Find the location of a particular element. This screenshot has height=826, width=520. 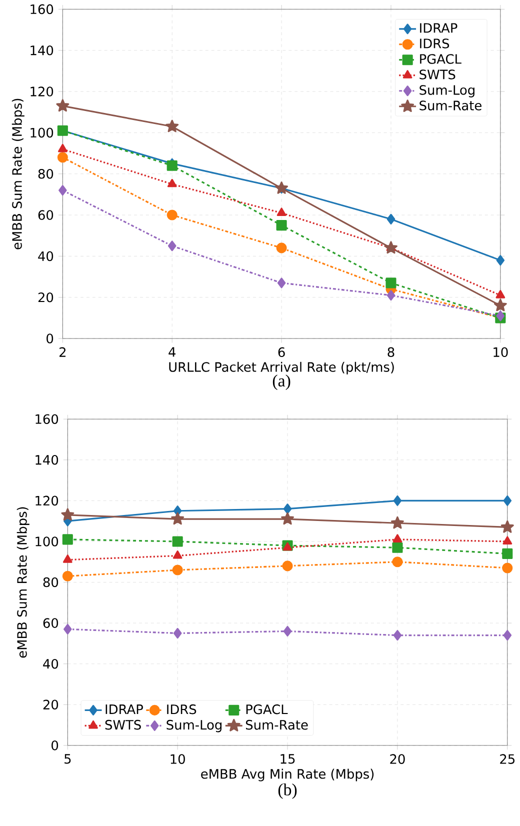

x-axis-title: URLLC Packet Arrival Rate (pkt/ms) is located at coordinates (281, 368).